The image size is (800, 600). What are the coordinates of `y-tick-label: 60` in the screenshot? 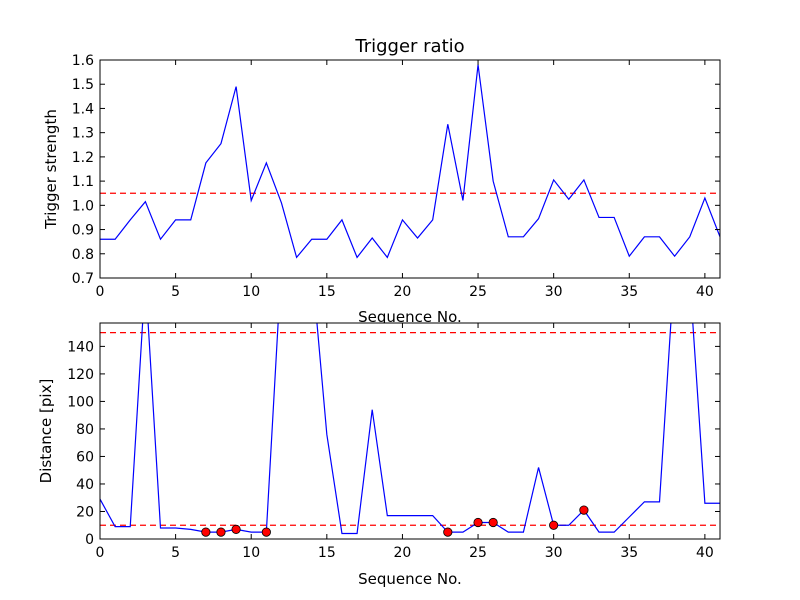 It's located at (85, 457).